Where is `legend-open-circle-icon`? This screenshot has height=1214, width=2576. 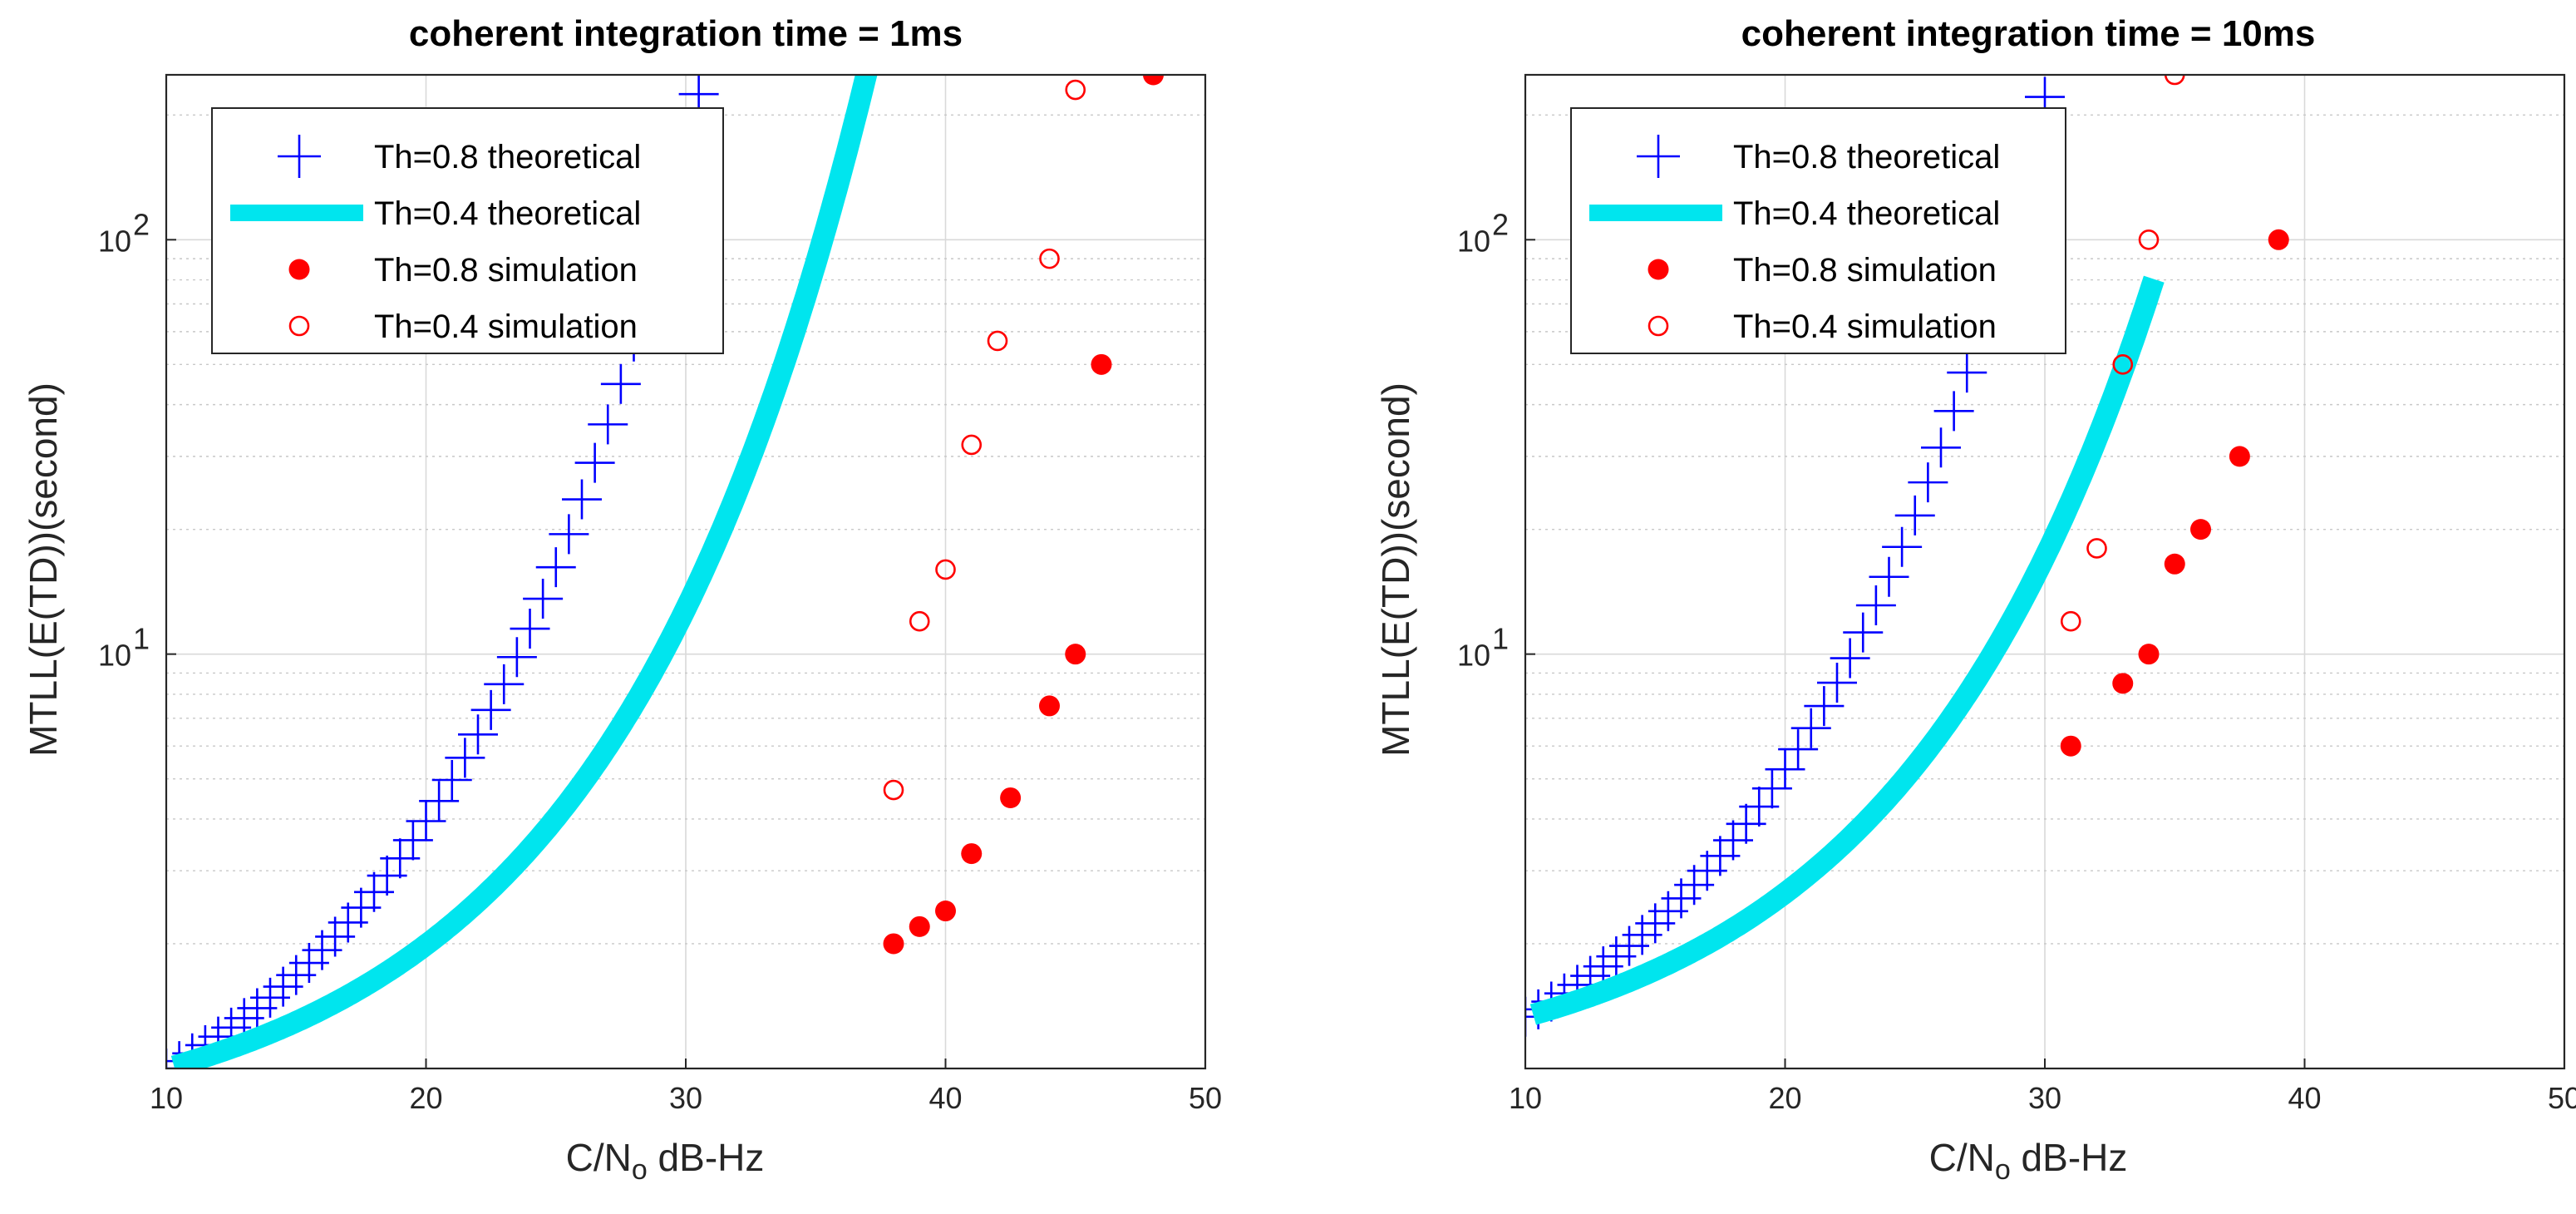 legend-open-circle-icon is located at coordinates (1658, 326).